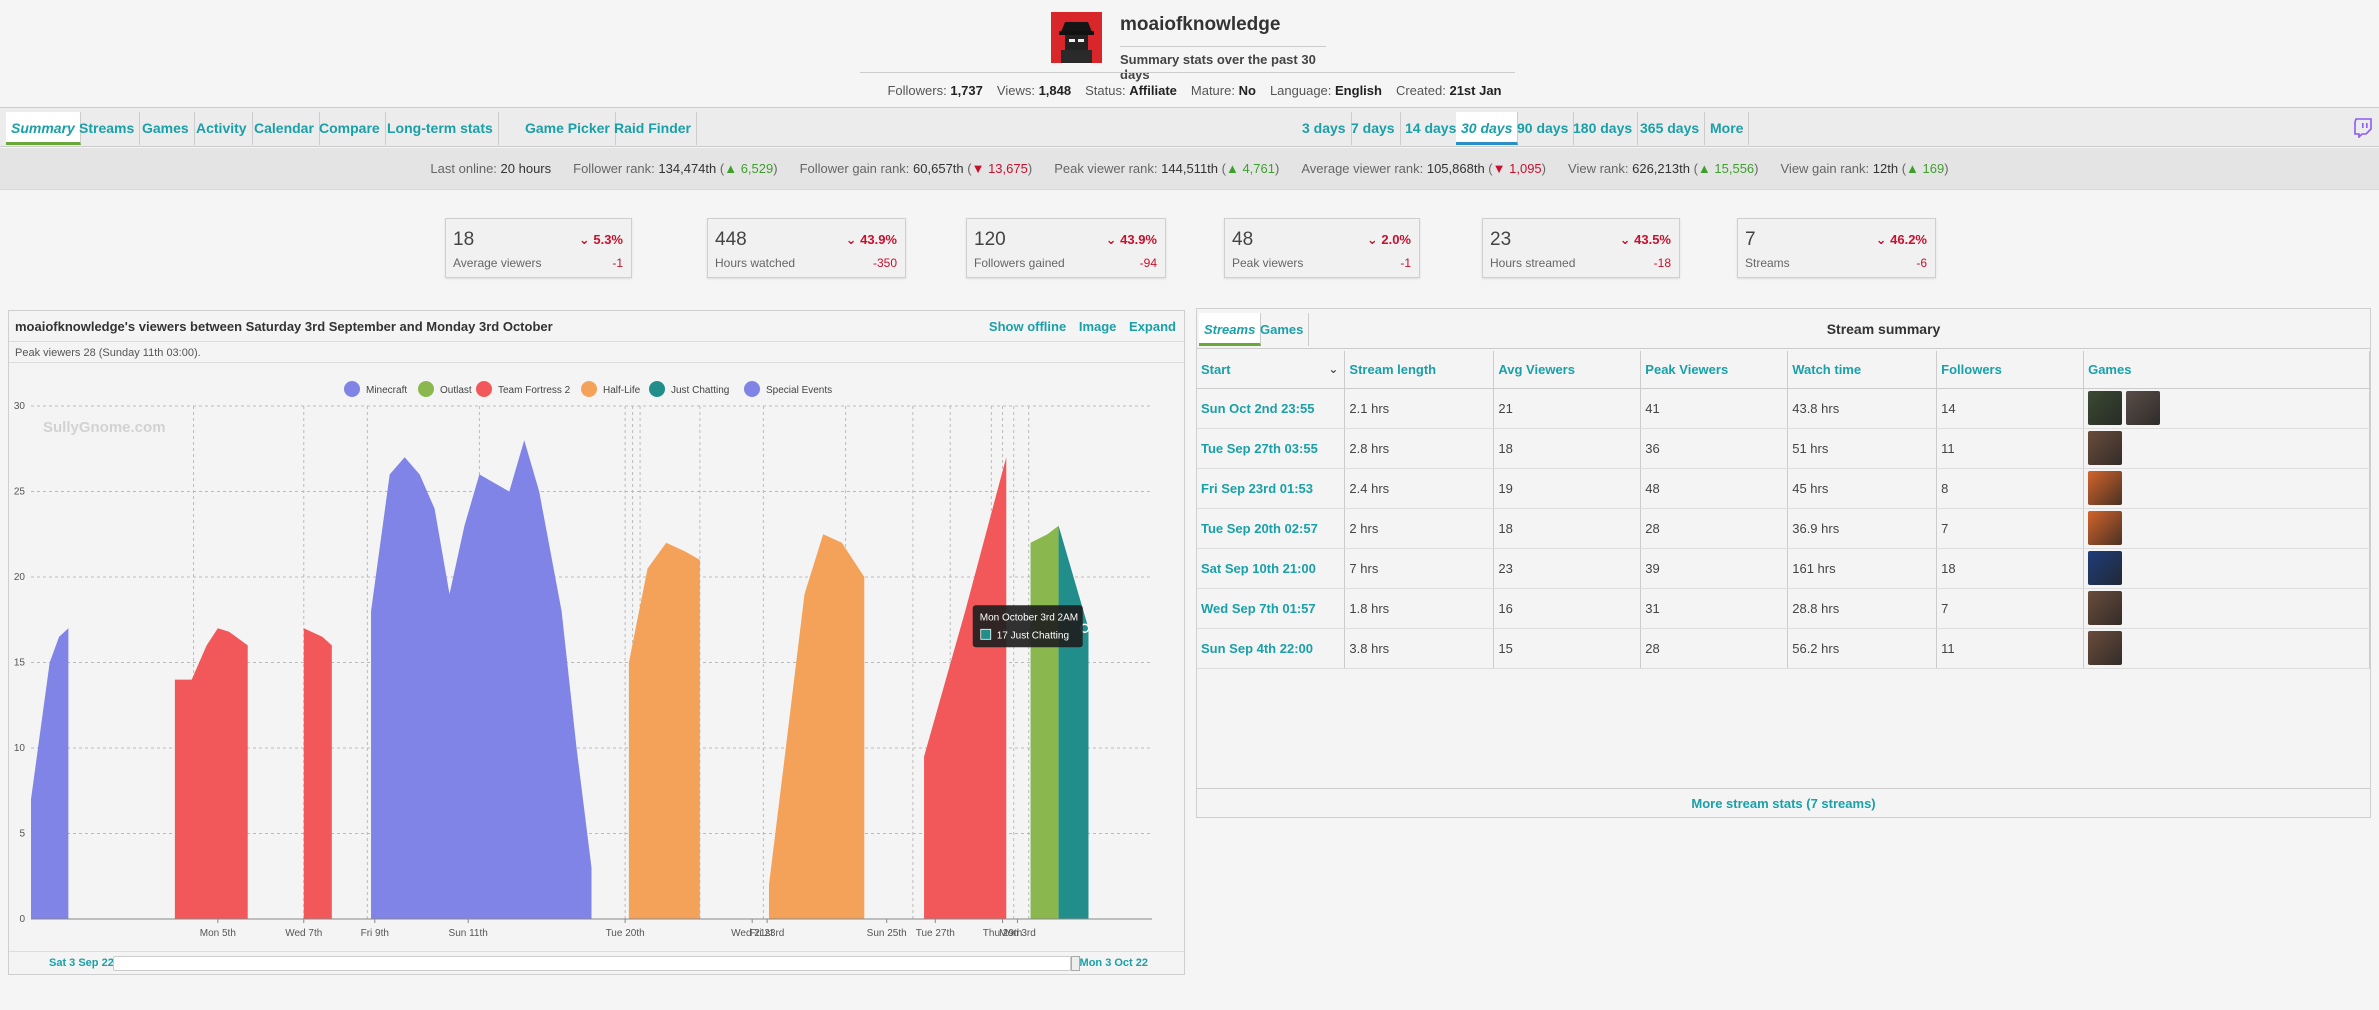 The width and height of the screenshot is (2379, 1010). I want to click on nav-tab-activity: Activity, so click(222, 128).